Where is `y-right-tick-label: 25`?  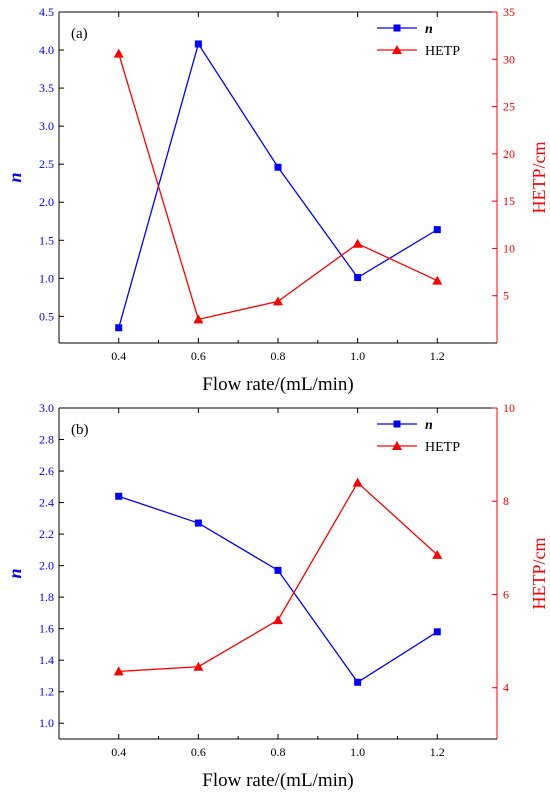
y-right-tick-label: 25 is located at coordinates (509, 107).